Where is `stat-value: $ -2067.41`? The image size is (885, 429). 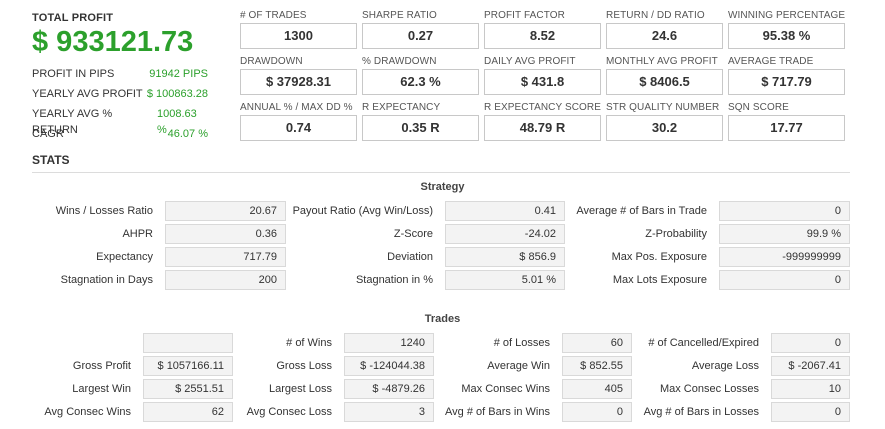 stat-value: $ -2067.41 is located at coordinates (810, 366).